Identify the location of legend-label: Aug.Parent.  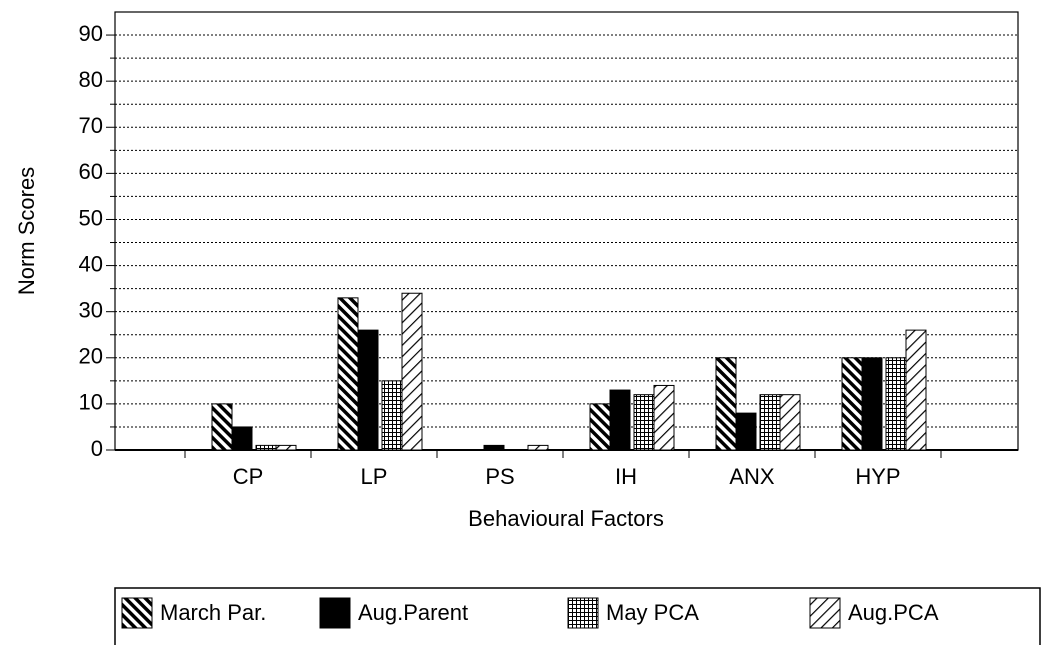
(413, 612).